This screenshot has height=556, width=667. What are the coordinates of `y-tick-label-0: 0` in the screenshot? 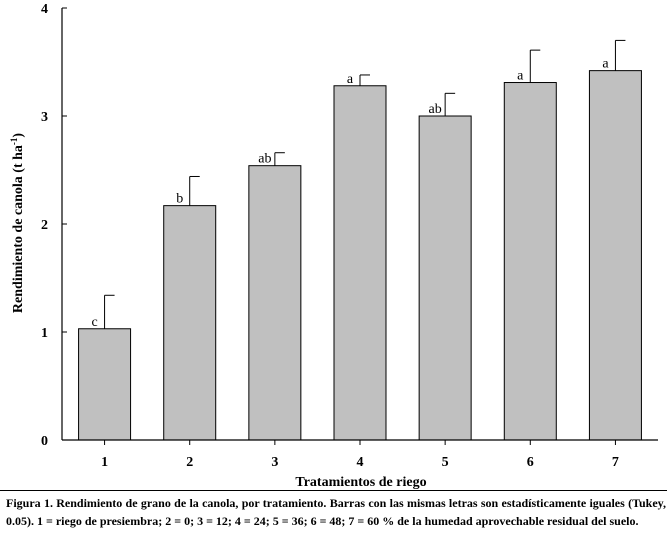 It's located at (44, 441).